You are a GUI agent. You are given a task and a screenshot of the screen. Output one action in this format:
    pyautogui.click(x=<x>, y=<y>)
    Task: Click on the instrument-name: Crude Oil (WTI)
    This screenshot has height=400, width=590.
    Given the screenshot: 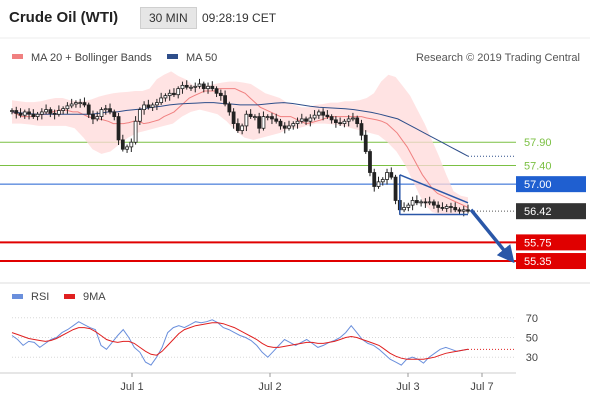 What is the action you would take?
    pyautogui.click(x=64, y=17)
    